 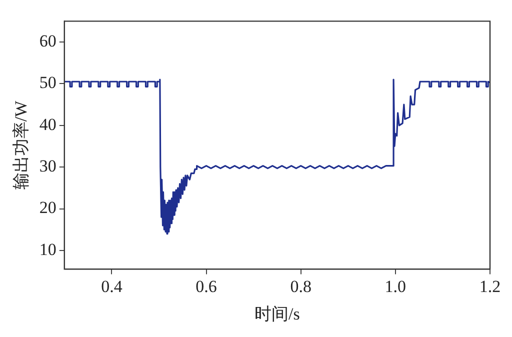 I want to click on x-tick-label: 0.6, so click(x=206, y=286).